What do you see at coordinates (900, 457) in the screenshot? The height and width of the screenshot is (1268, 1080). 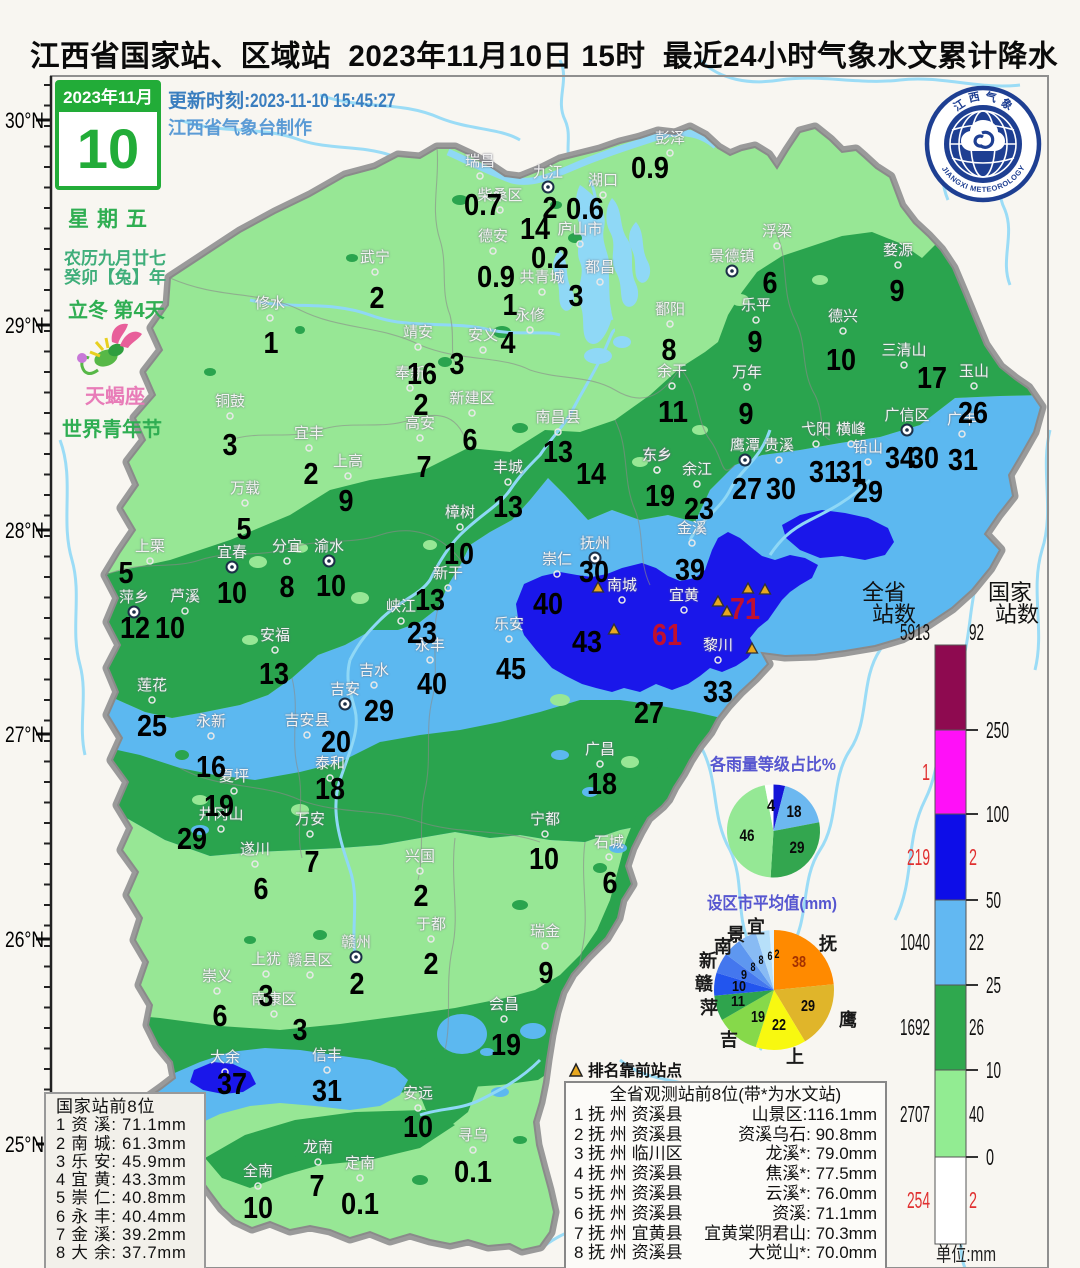 I see `svg-text: 34` at bounding box center [900, 457].